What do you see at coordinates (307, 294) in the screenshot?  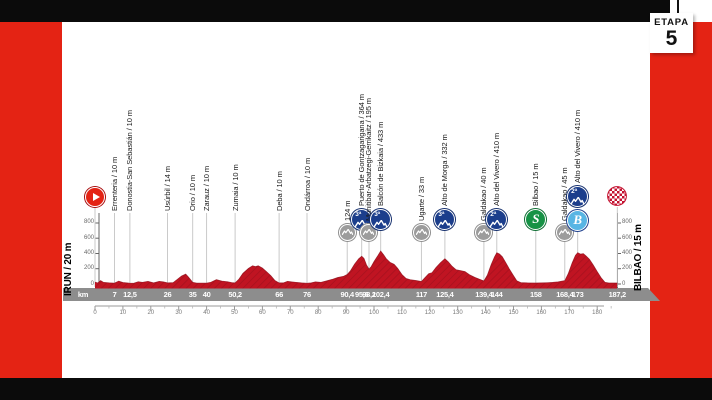 I see `km-band-value: 76` at bounding box center [307, 294].